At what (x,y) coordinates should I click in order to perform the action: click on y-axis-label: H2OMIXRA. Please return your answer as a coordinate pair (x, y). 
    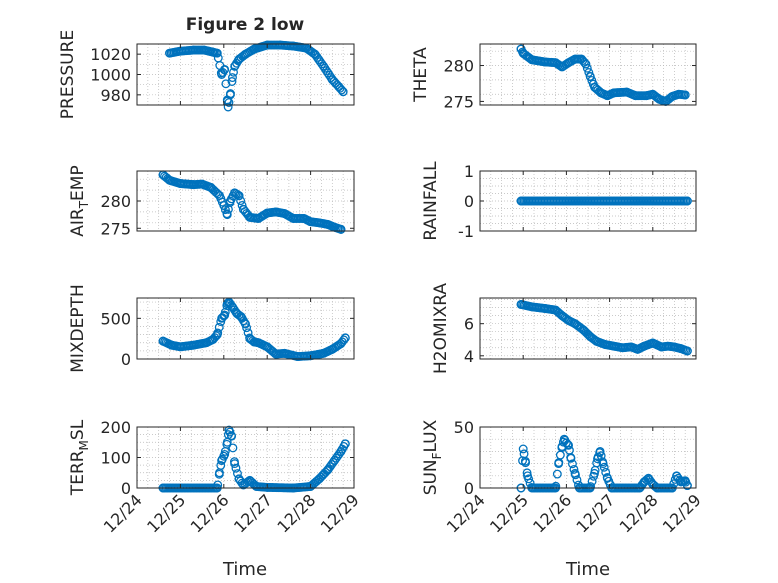
    Looking at the image, I should click on (441, 328).